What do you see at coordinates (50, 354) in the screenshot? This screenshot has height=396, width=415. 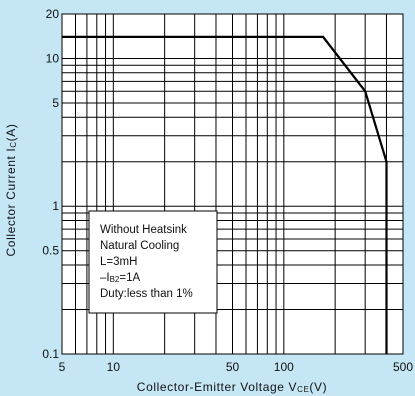 I see `y-tick-label: 0.1` at bounding box center [50, 354].